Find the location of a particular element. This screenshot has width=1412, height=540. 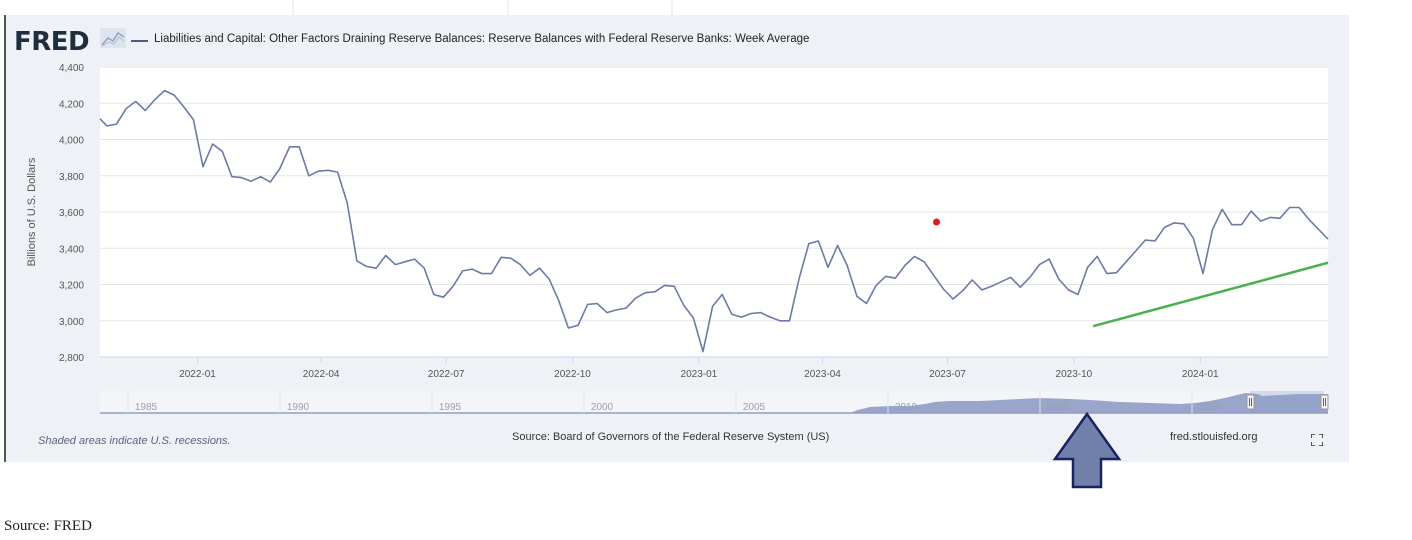

y-tick-label: 3,400 is located at coordinates (71, 249).